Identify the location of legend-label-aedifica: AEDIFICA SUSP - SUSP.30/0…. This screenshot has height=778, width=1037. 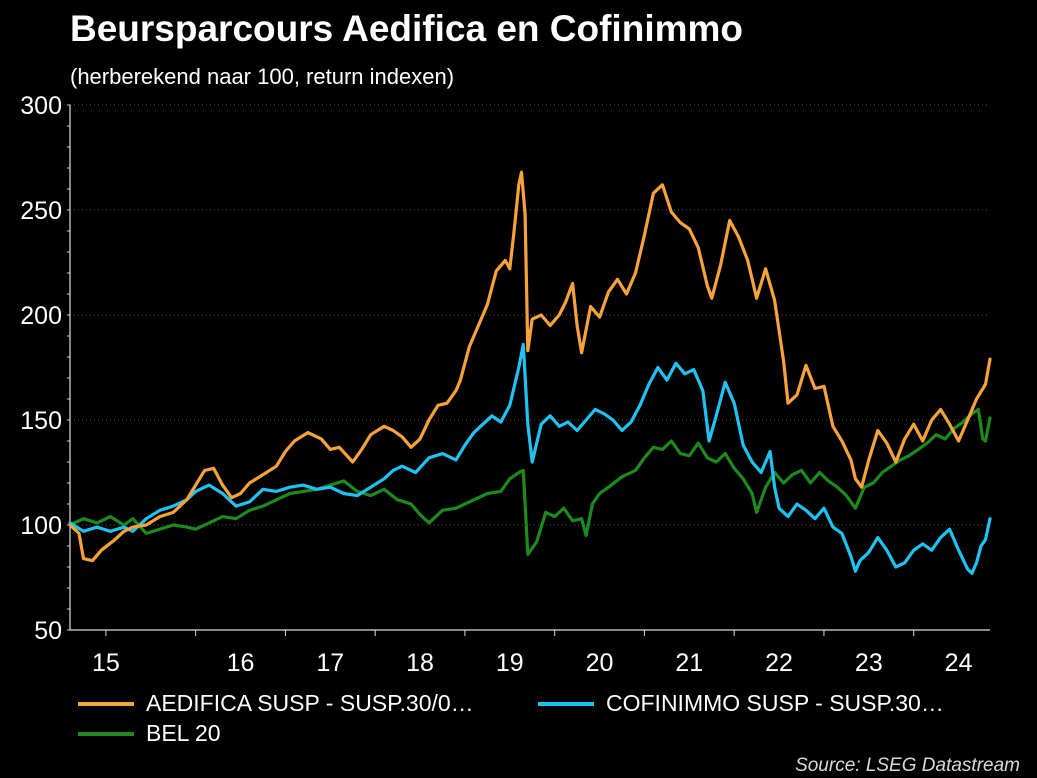
(310, 703).